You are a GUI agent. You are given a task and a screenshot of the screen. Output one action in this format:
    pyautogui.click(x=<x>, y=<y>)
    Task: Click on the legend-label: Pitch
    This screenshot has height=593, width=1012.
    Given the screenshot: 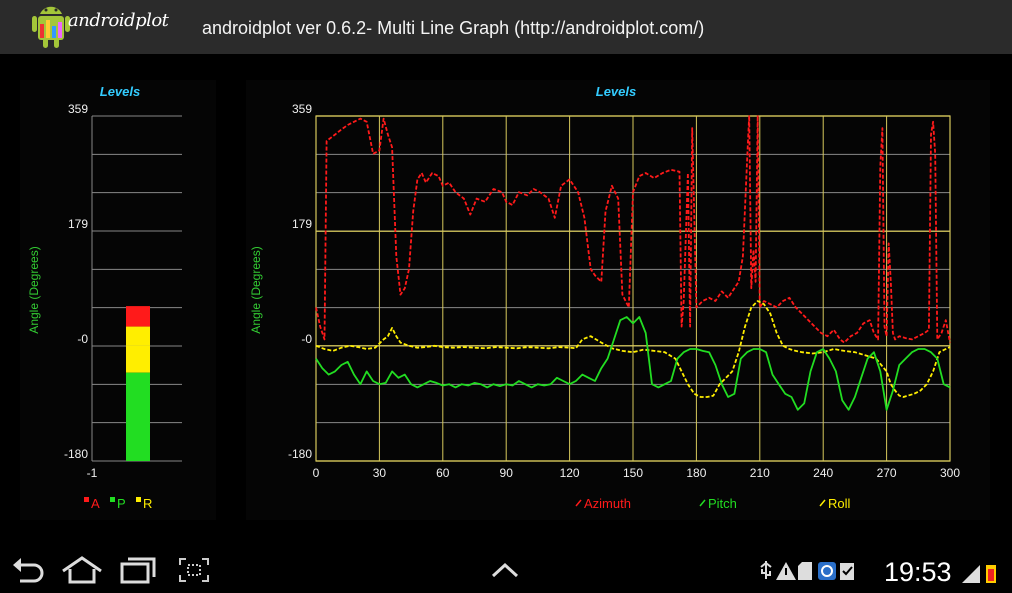 What is the action you would take?
    pyautogui.click(x=722, y=503)
    